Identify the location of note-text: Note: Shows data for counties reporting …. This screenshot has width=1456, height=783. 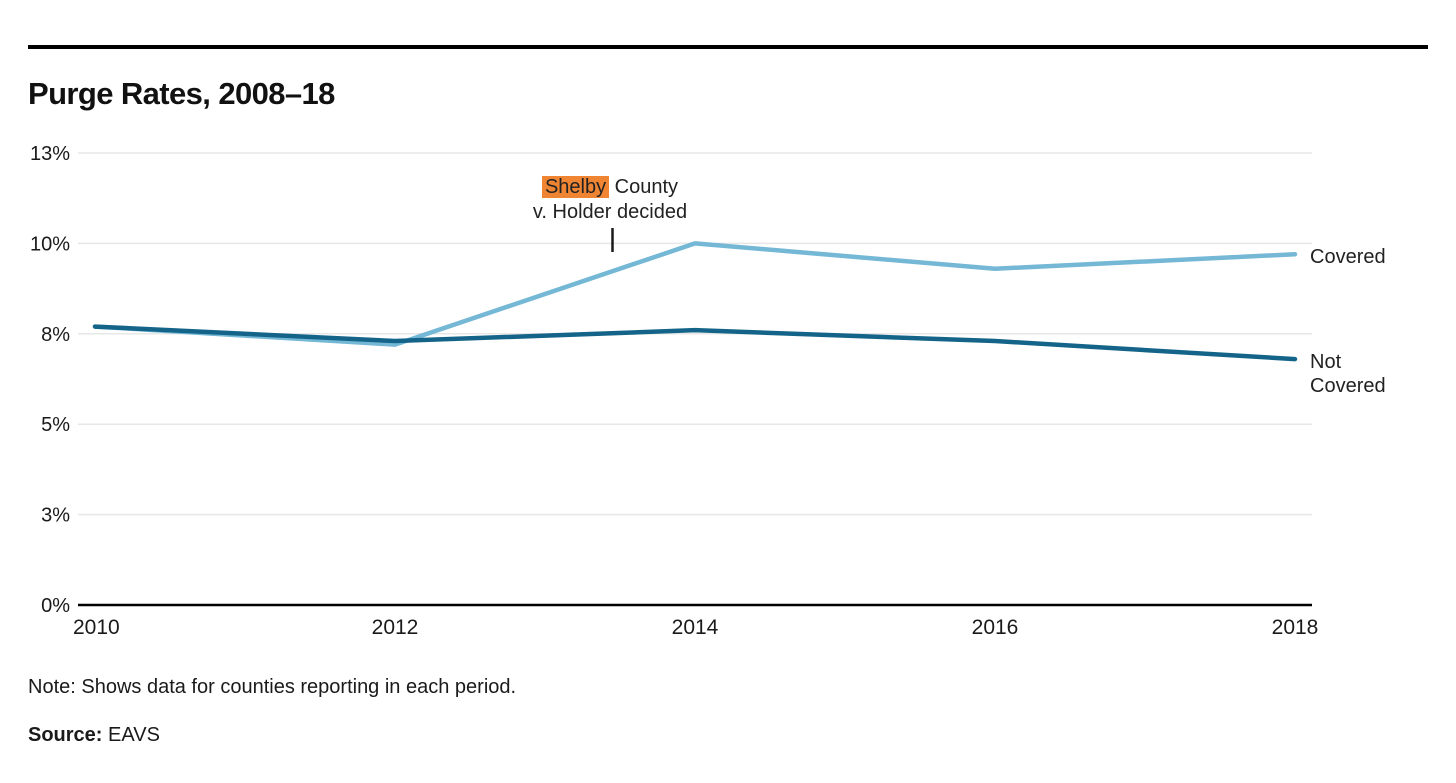
(272, 687).